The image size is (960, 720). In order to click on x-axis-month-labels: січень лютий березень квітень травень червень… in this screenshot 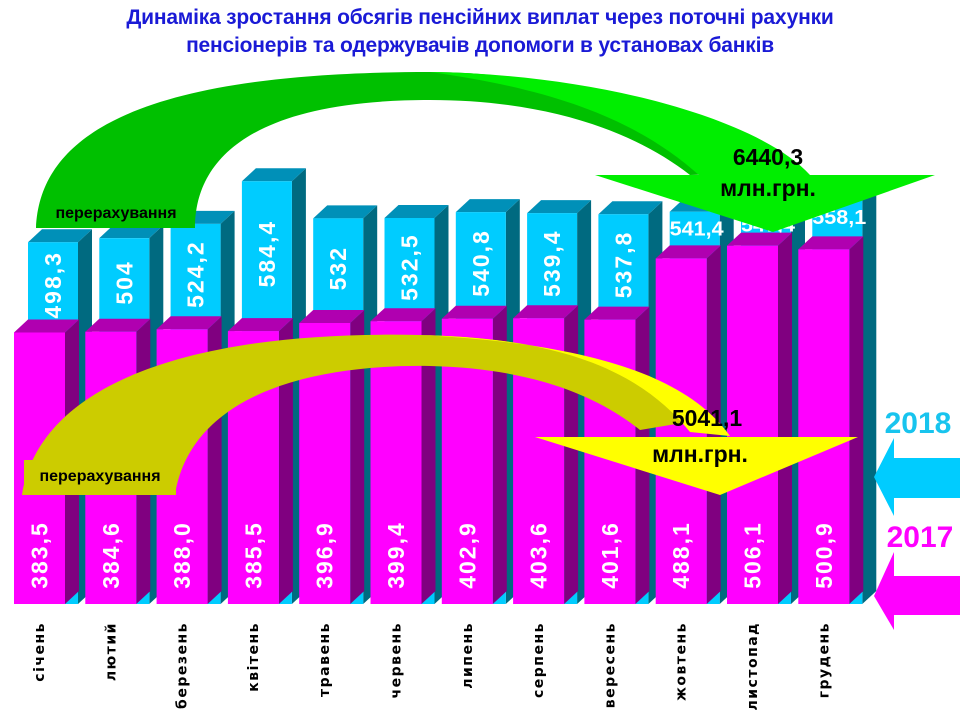, I will do `click(432, 666)`.